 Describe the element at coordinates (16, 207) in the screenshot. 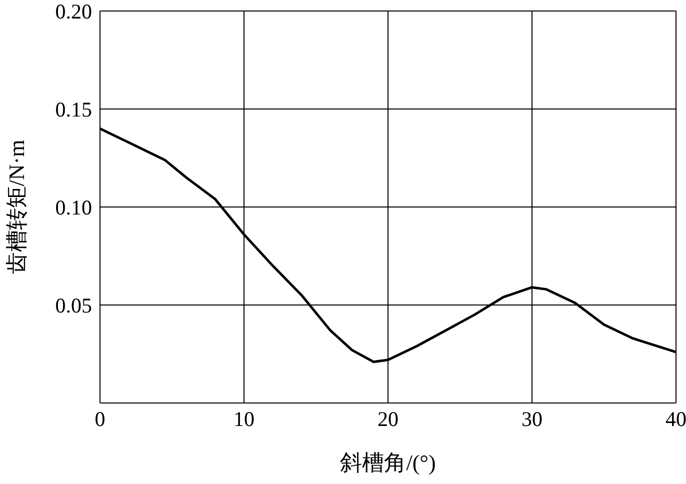

I see `y-axis-title: 齿槽转矩/N·m` at that location.